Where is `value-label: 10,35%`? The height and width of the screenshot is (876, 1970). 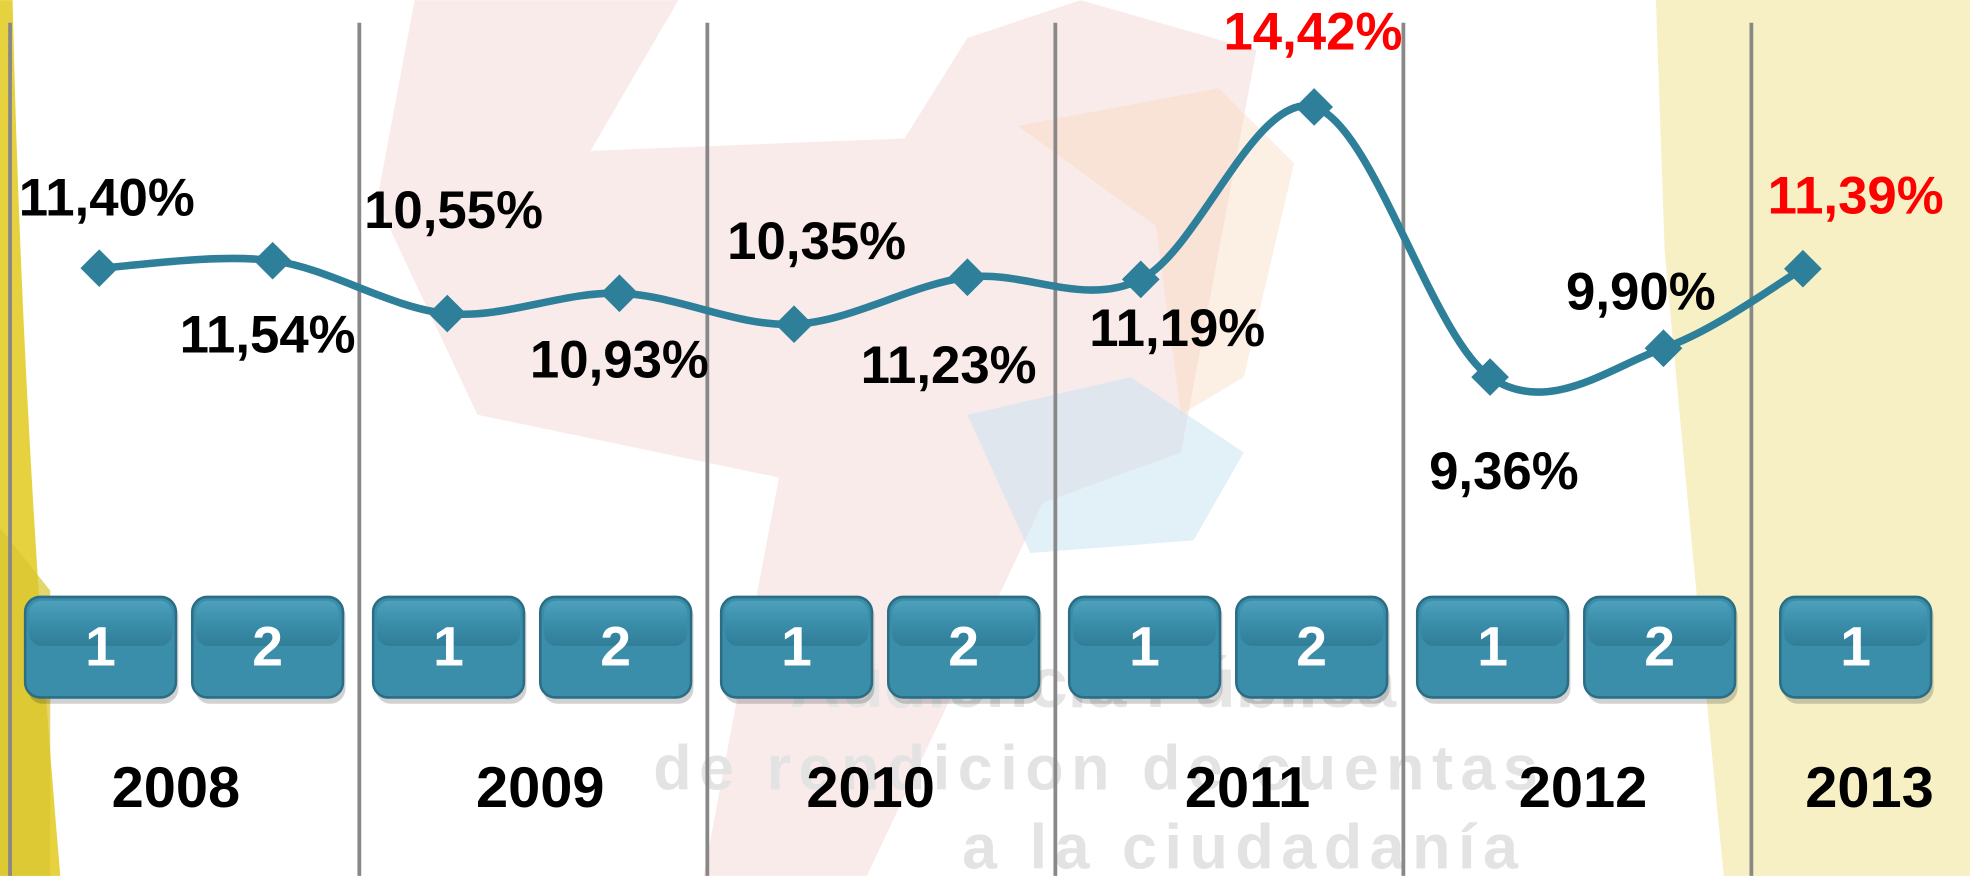 value-label: 10,35% is located at coordinates (816, 241).